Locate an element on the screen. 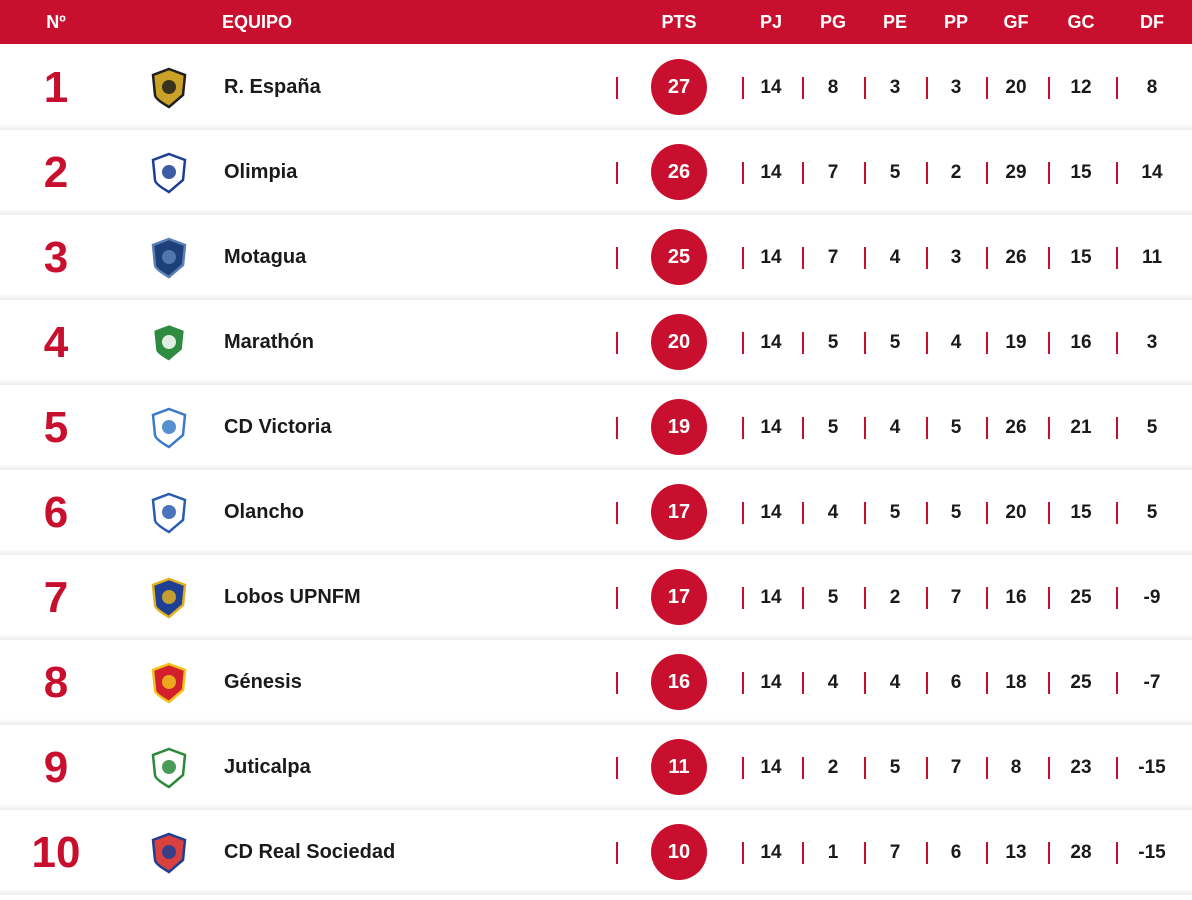 The width and height of the screenshot is (1192, 900). table-row: 3 Motagua 25 14 7 4 3 26 15 11 is located at coordinates (596, 257).